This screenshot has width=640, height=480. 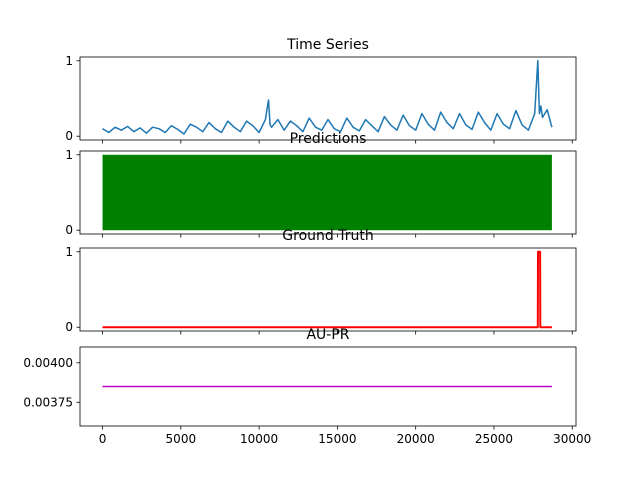 What do you see at coordinates (572, 439) in the screenshot?
I see `x-tick-label: 30000` at bounding box center [572, 439].